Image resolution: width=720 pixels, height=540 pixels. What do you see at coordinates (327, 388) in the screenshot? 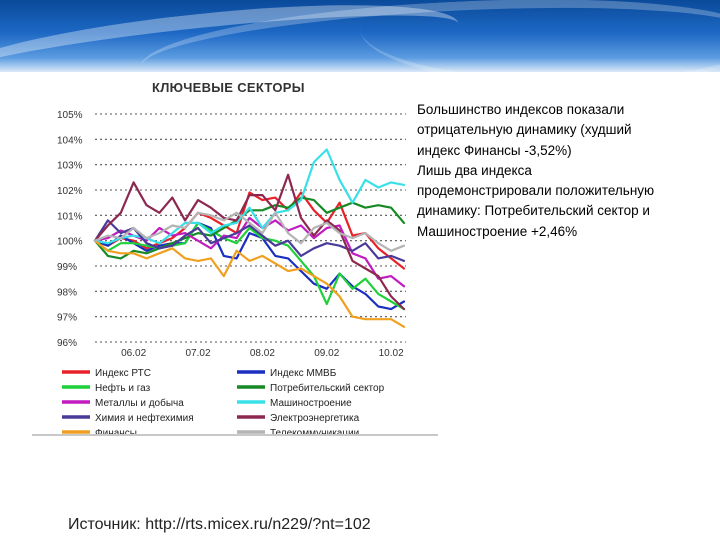
I see `legend-label: Потребительский сектор` at bounding box center [327, 388].